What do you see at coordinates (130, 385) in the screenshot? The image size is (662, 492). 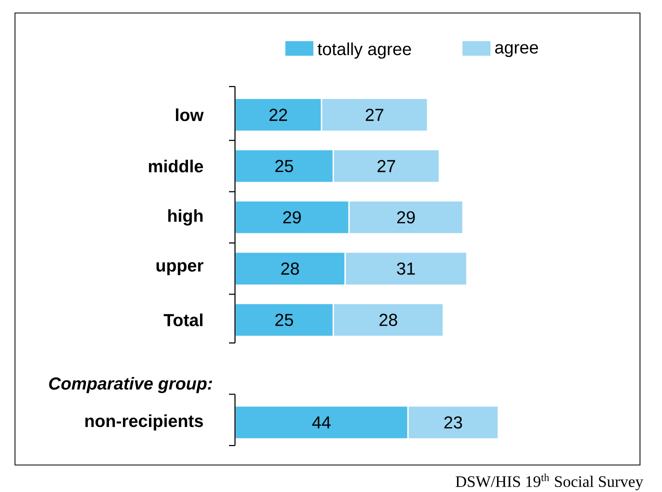 I see `text: Comparative group:` at bounding box center [130, 385].